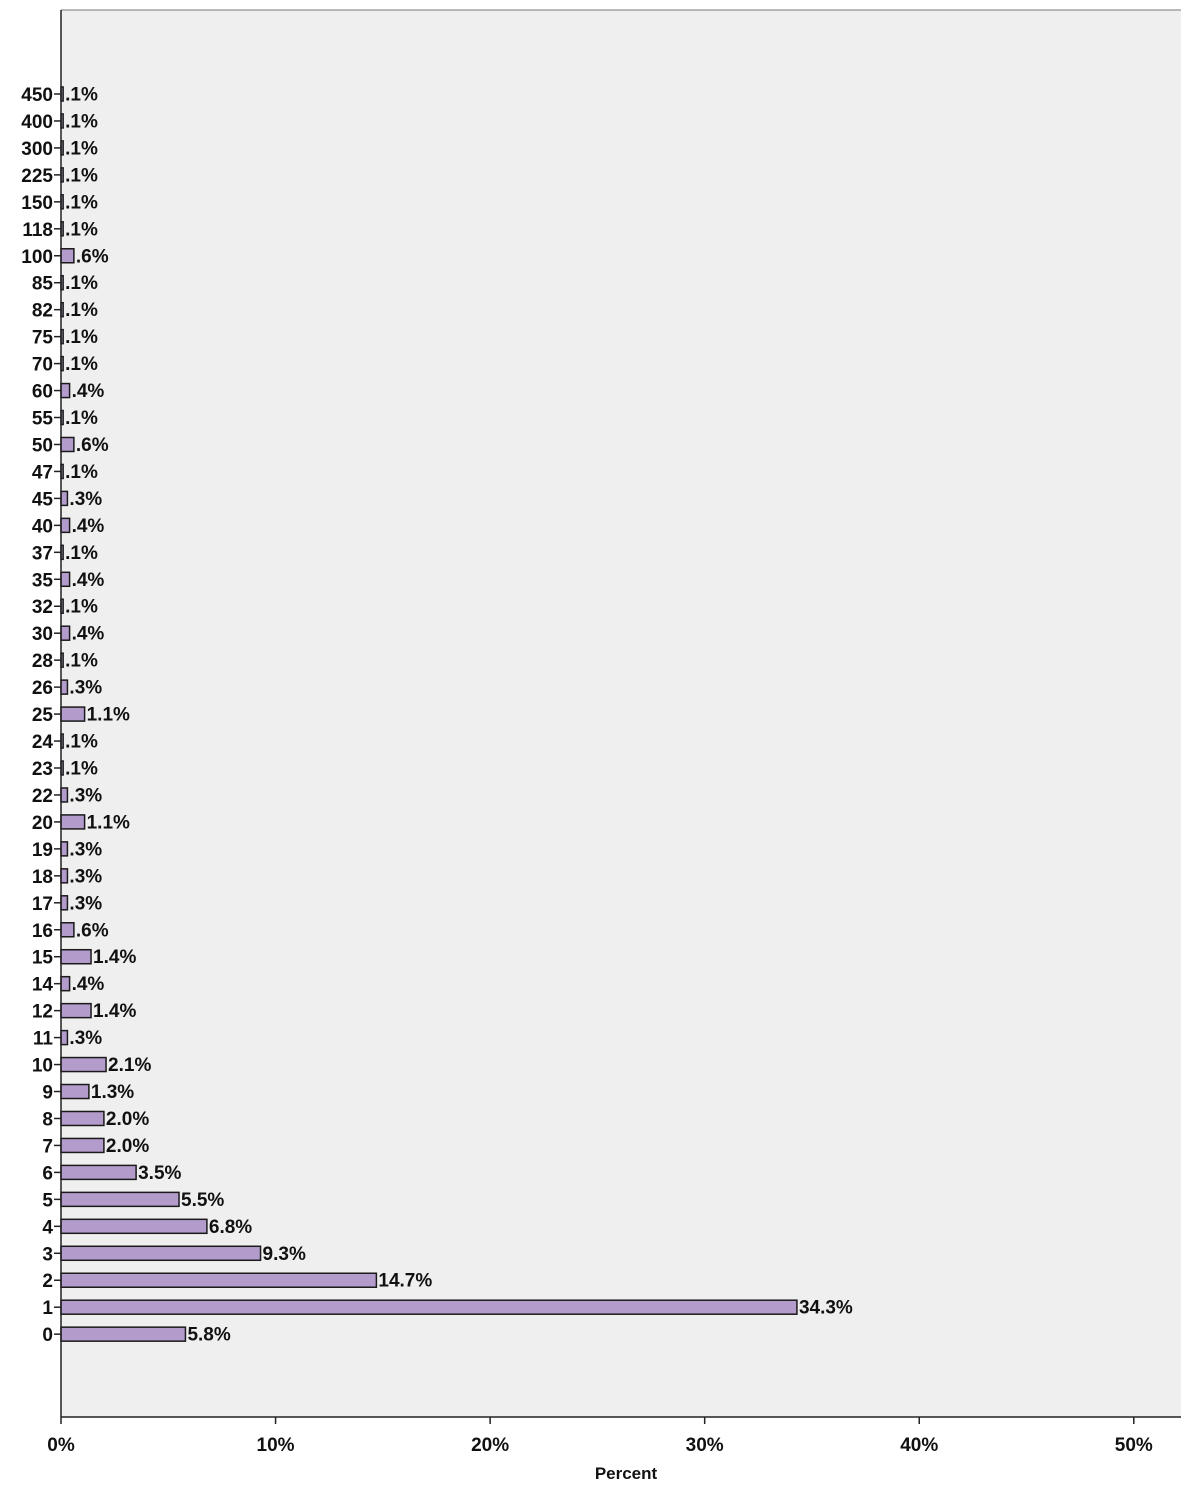  Describe the element at coordinates (1134, 1445) in the screenshot. I see `x-tick-label: 50%` at that location.